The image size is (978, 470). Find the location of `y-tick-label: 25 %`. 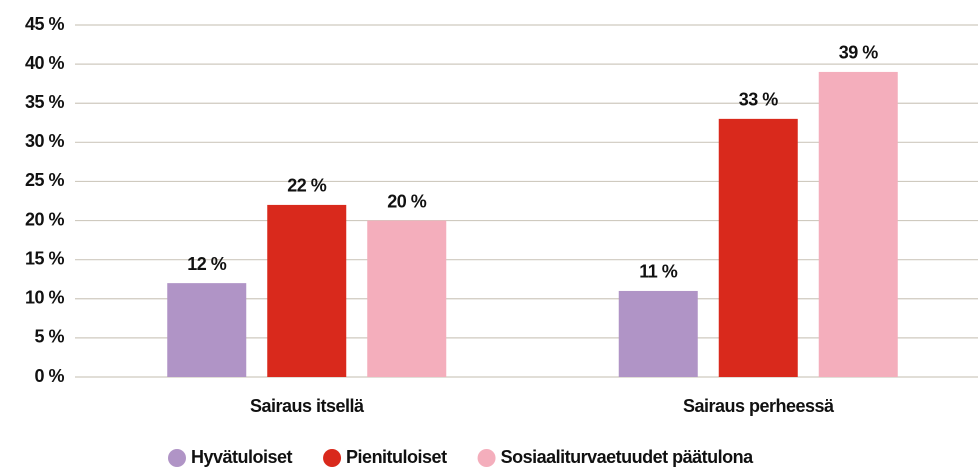

y-tick-label: 25 % is located at coordinates (45, 180).